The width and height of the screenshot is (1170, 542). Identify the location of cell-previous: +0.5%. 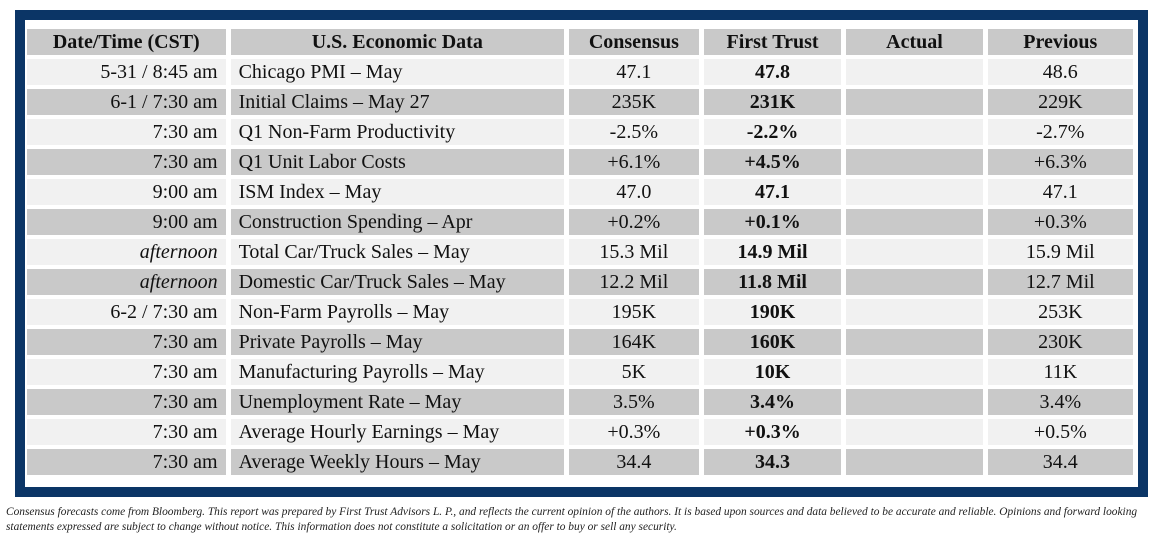
(1060, 432).